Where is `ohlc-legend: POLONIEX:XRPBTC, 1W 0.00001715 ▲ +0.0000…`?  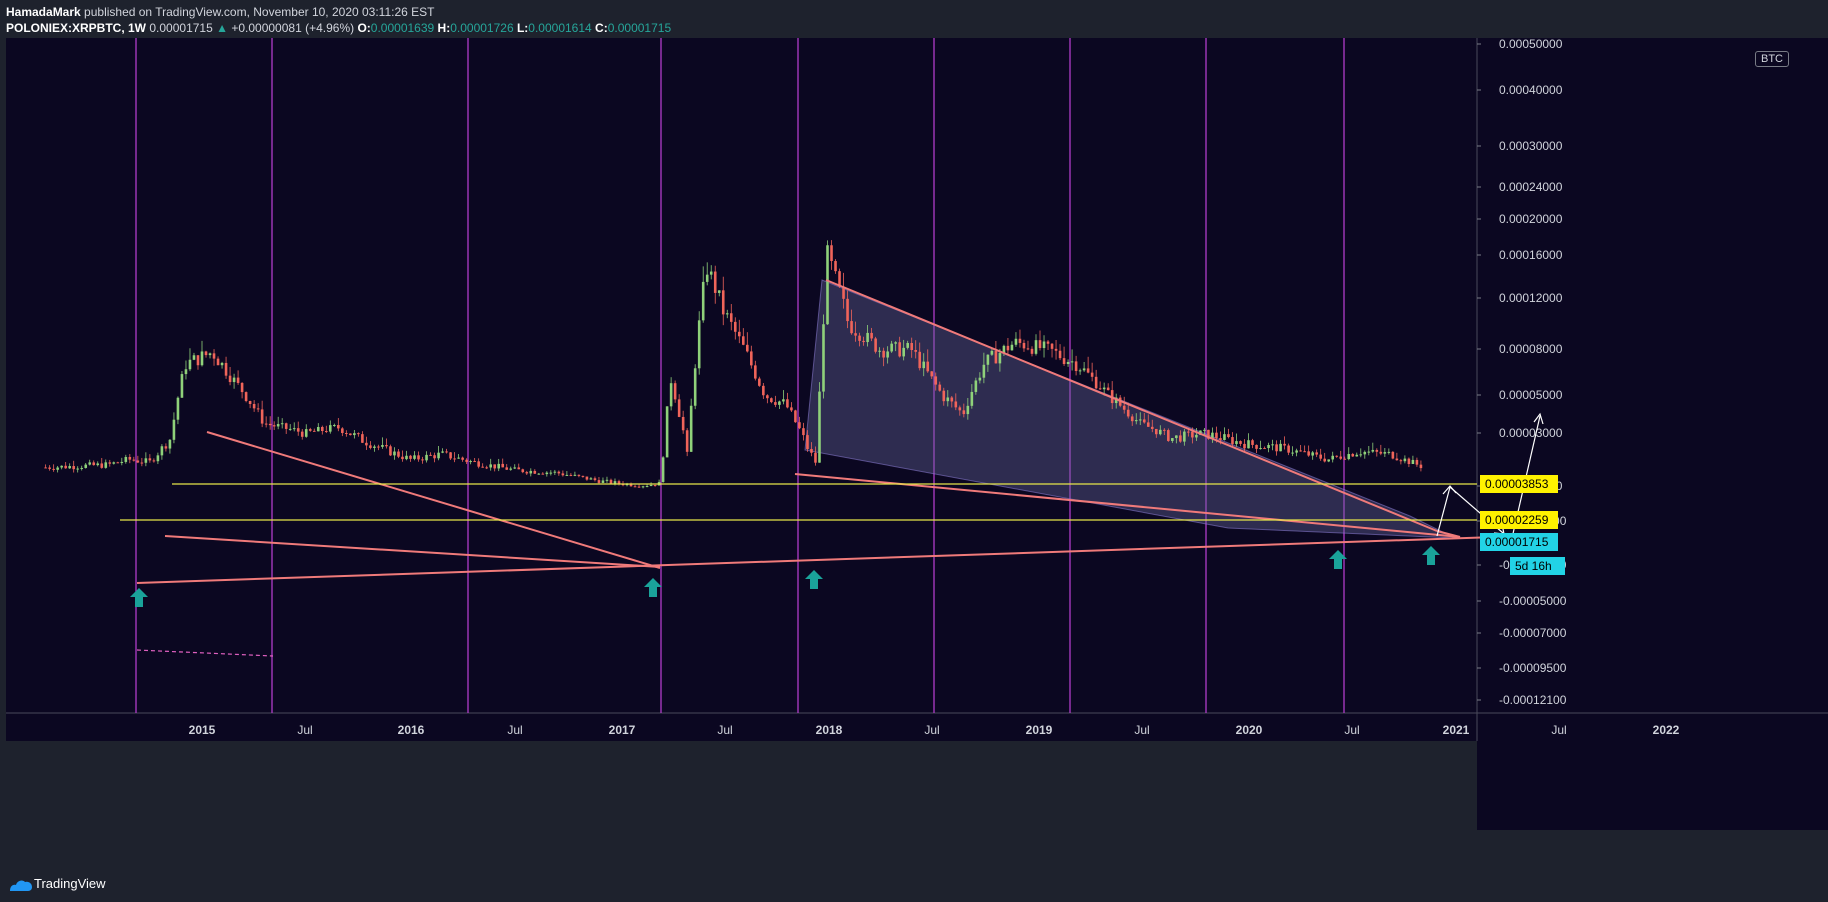 ohlc-legend: POLONIEX:XRPBTC, 1W 0.00001715 ▲ +0.0000… is located at coordinates (338, 28).